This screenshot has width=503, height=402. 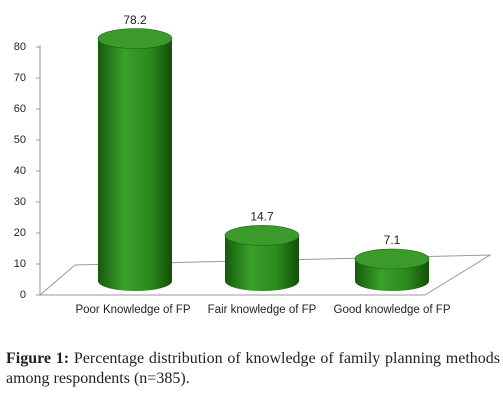 What do you see at coordinates (20, 140) in the screenshot?
I see `y-tick-label: 50` at bounding box center [20, 140].